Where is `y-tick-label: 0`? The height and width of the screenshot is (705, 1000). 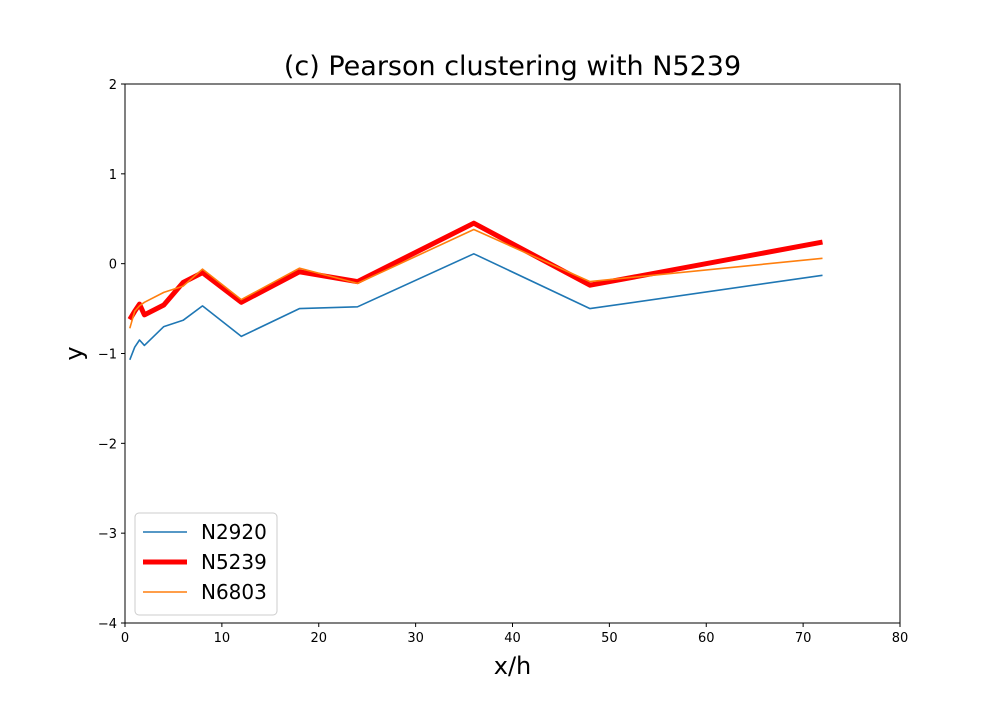 y-tick-label: 0 is located at coordinates (113, 265).